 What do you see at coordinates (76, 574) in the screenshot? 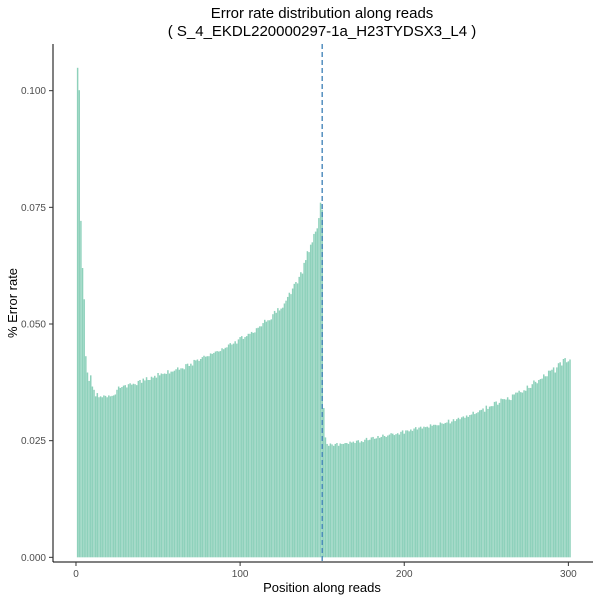
I see `x-tick-label: 0` at bounding box center [76, 574].